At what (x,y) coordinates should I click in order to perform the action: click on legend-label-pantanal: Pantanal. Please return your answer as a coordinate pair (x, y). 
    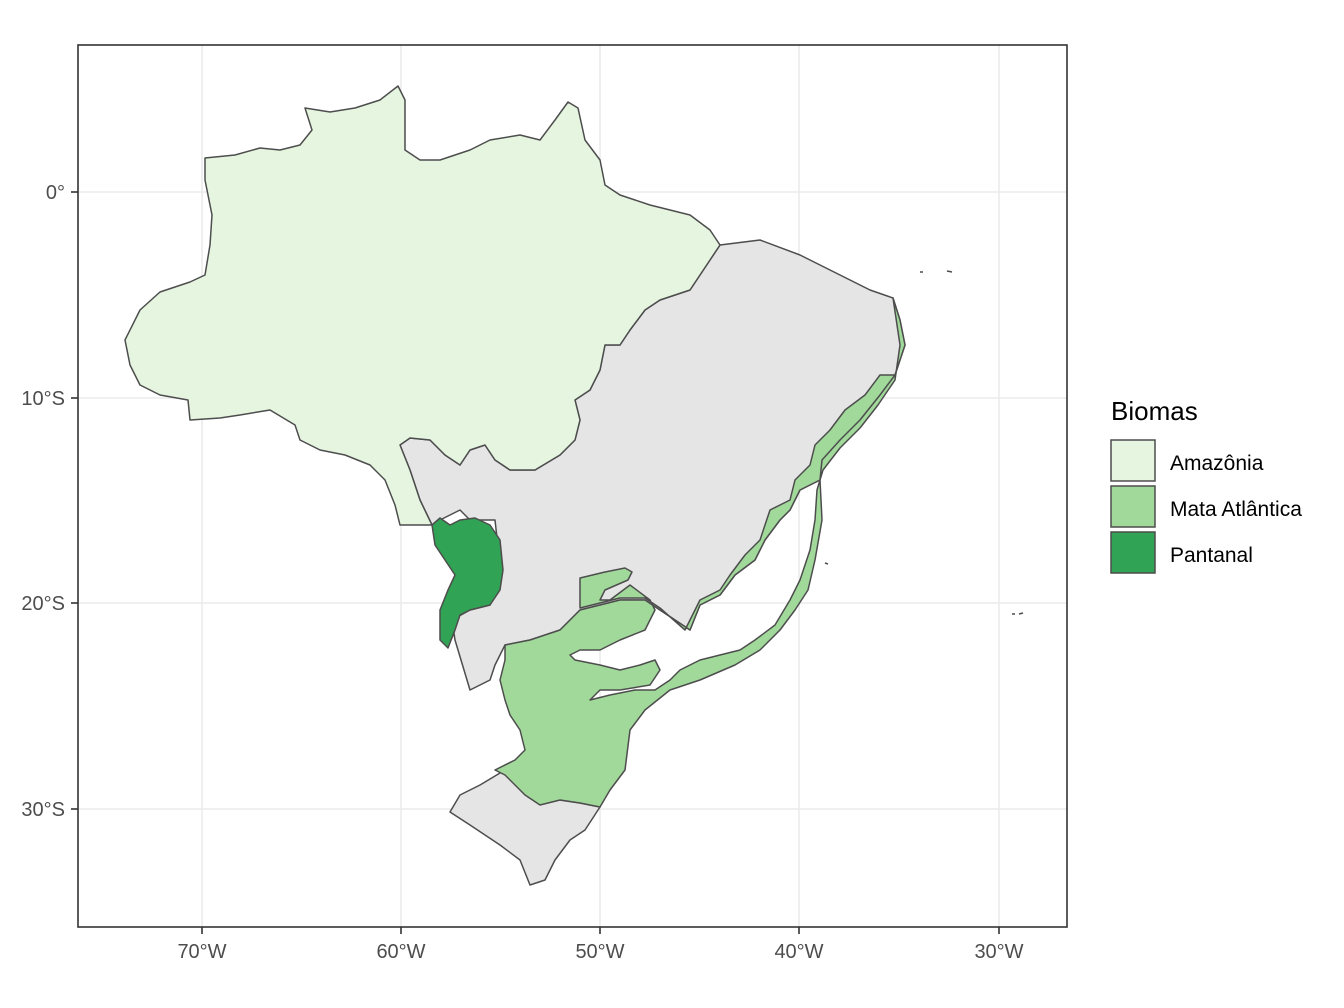
    Looking at the image, I should click on (1211, 555).